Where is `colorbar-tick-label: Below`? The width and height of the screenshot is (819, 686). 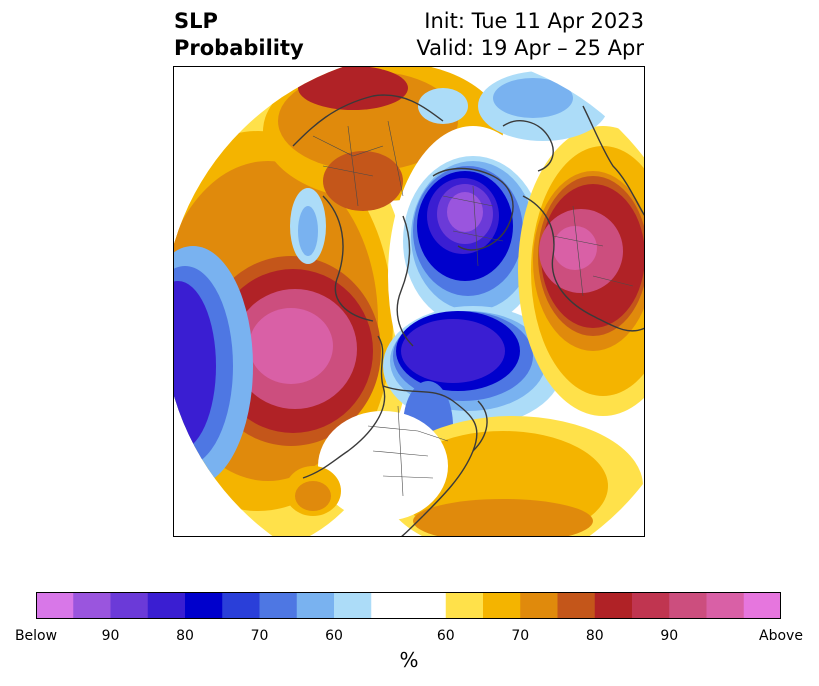
colorbar-tick-label: Below is located at coordinates (36, 636).